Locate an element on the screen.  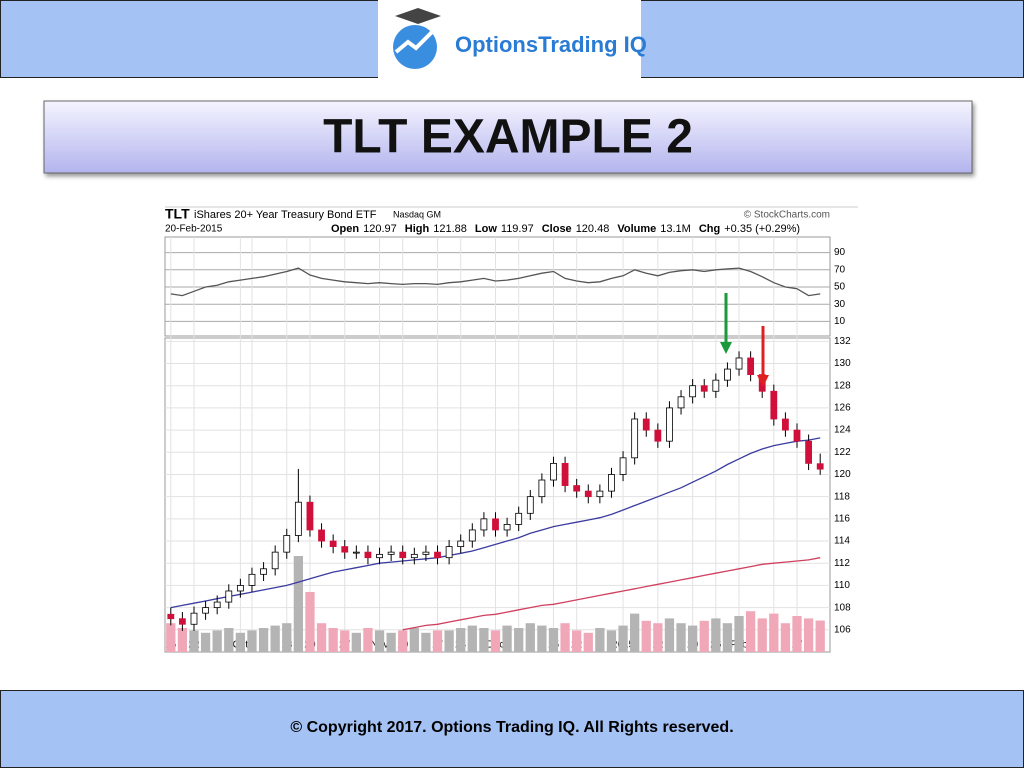
buy-arrow-head is located at coordinates (726, 348).